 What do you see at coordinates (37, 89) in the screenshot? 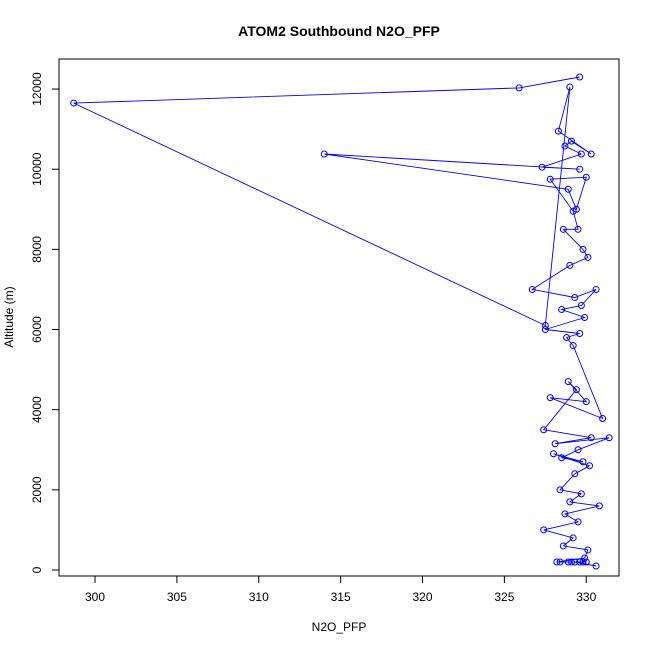
I see `y-tick-label: 12000` at bounding box center [37, 89].